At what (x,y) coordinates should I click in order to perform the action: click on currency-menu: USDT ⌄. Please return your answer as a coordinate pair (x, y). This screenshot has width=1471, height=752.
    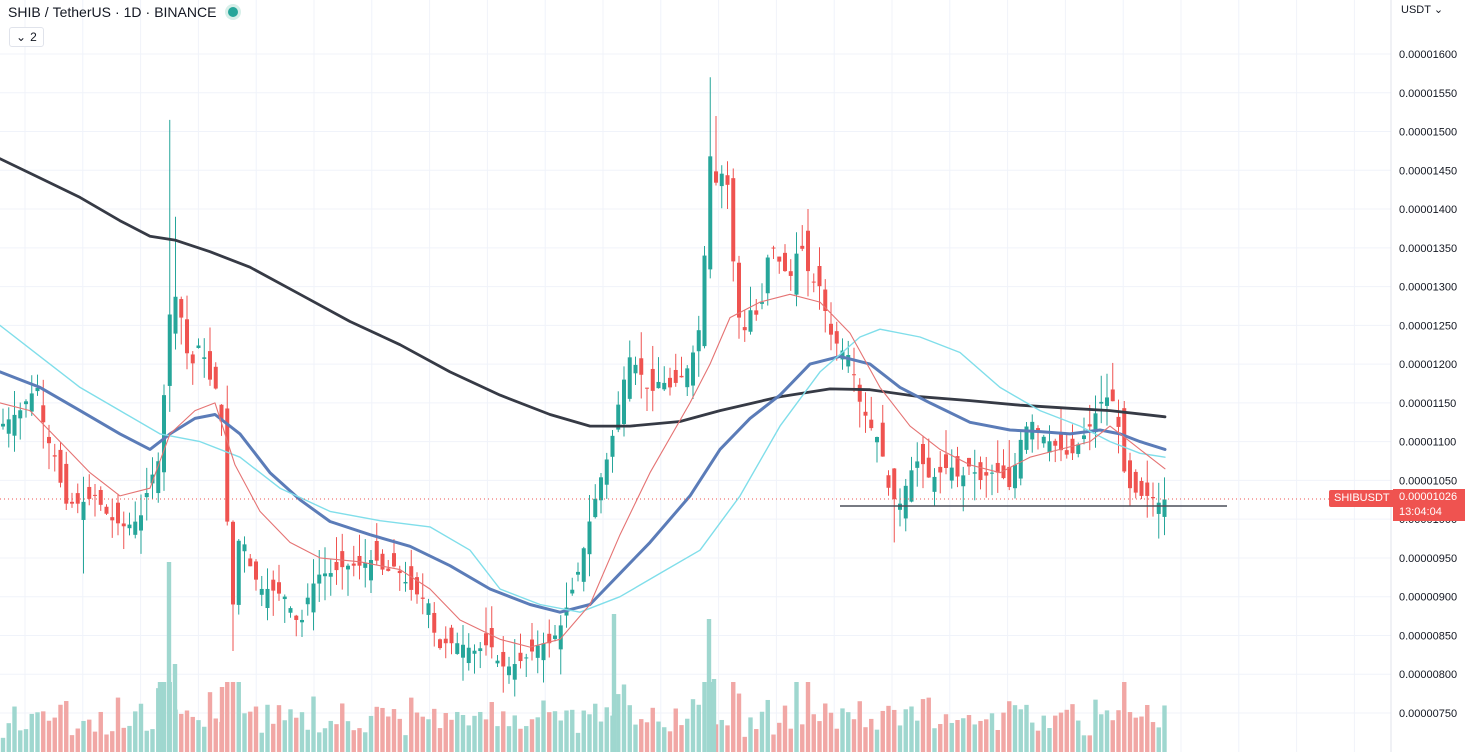
    Looking at the image, I should click on (1422, 9).